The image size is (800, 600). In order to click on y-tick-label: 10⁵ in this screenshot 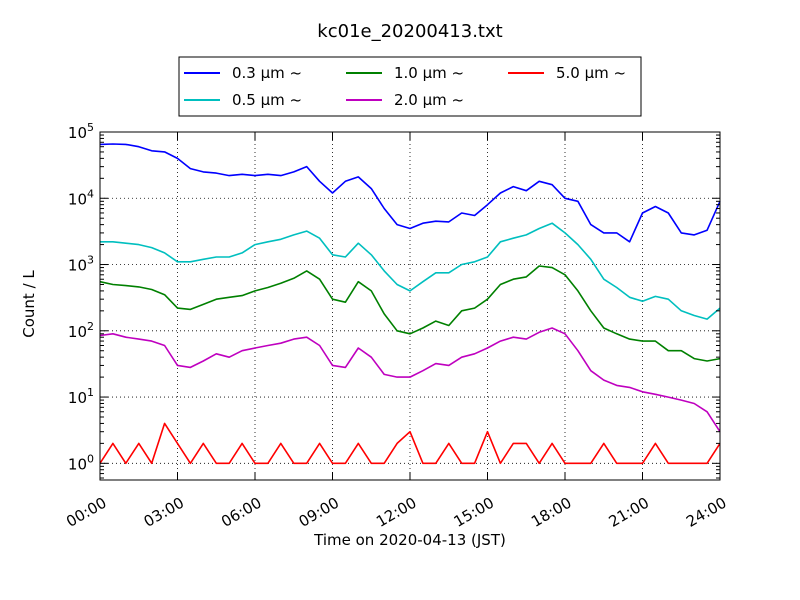, I will do `click(81, 131)`.